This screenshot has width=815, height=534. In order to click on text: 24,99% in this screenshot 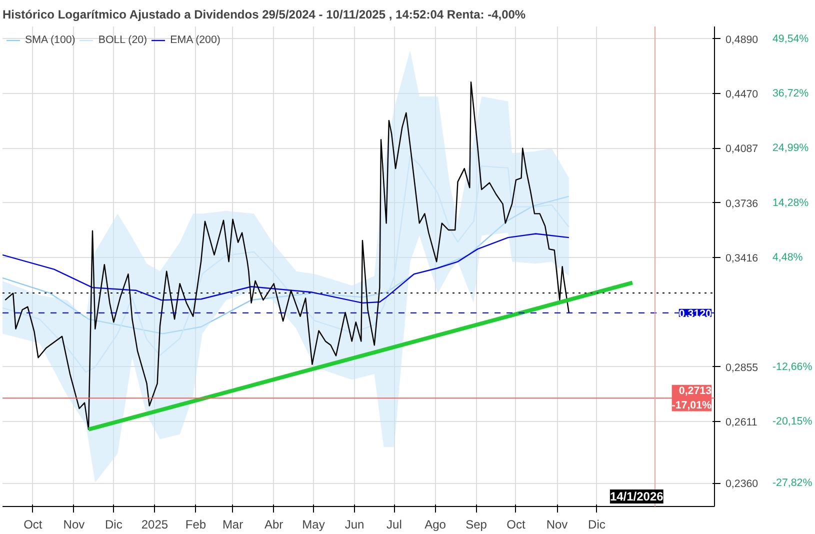, I will do `click(791, 148)`.